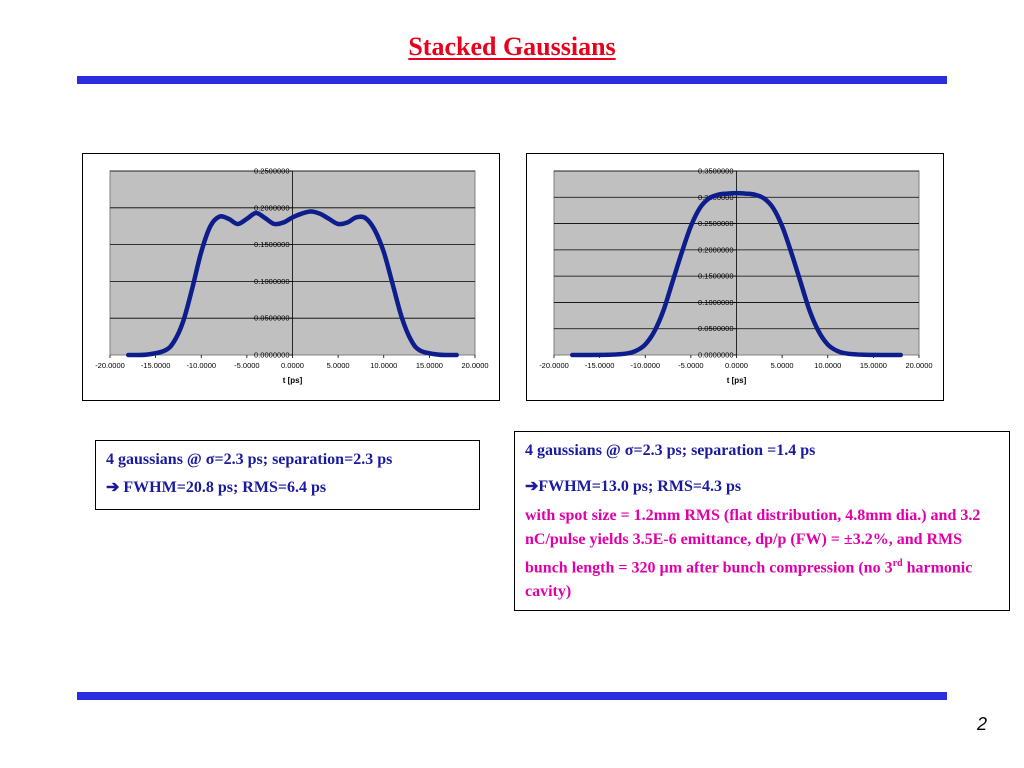 This screenshot has height=768, width=1024. I want to click on slide-title: Stacked Gaussians, so click(512, 46).